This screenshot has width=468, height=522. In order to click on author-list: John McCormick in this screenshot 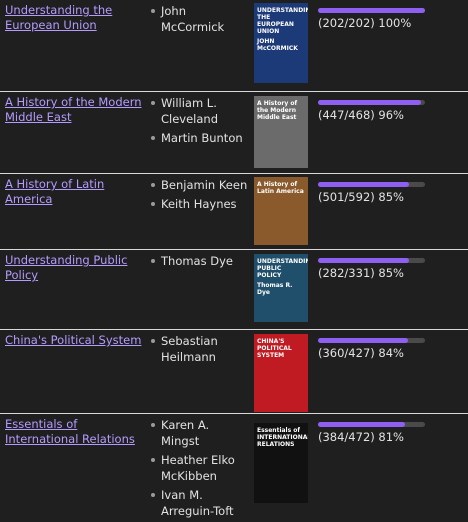, I will do `click(200, 20)`.